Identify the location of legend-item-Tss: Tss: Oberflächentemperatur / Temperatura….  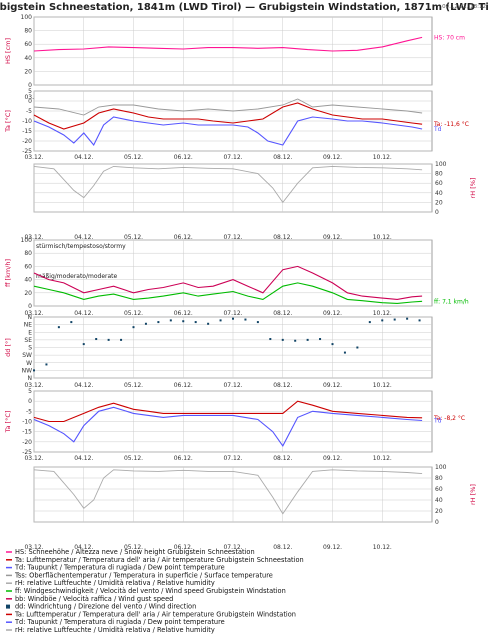
(139, 575).